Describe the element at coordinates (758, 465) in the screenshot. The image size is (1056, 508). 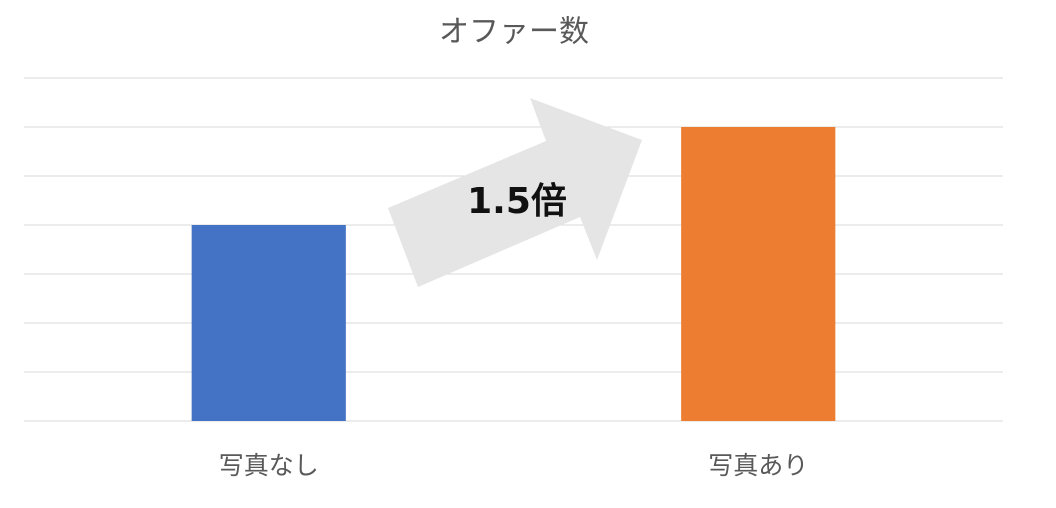
I see `x-tick-label: 写真あり` at that location.